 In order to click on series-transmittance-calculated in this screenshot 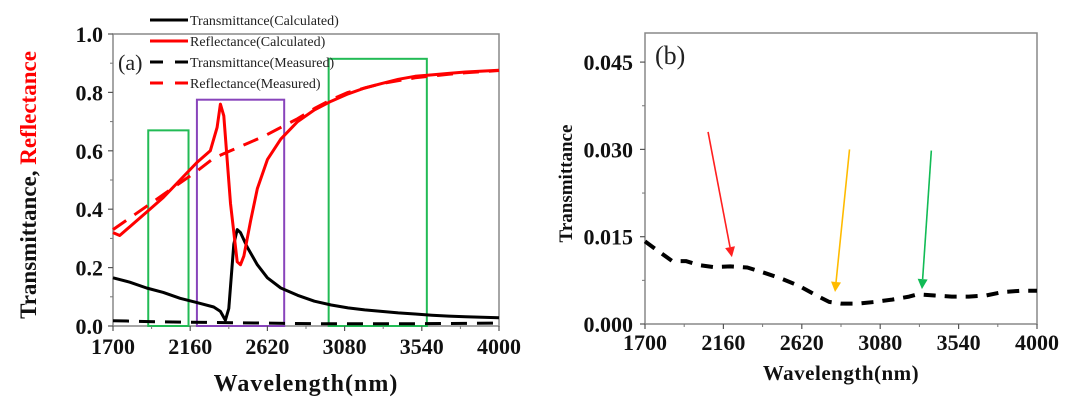, I will do `click(306, 275)`.